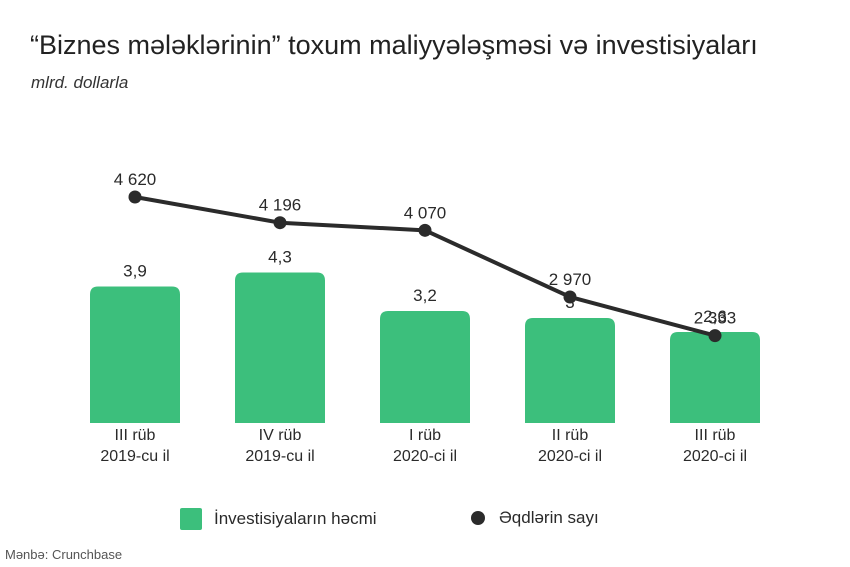 The image size is (850, 567). Describe the element at coordinates (570, 279) in the screenshot. I see `deals-value-label-4: 2 970` at that location.